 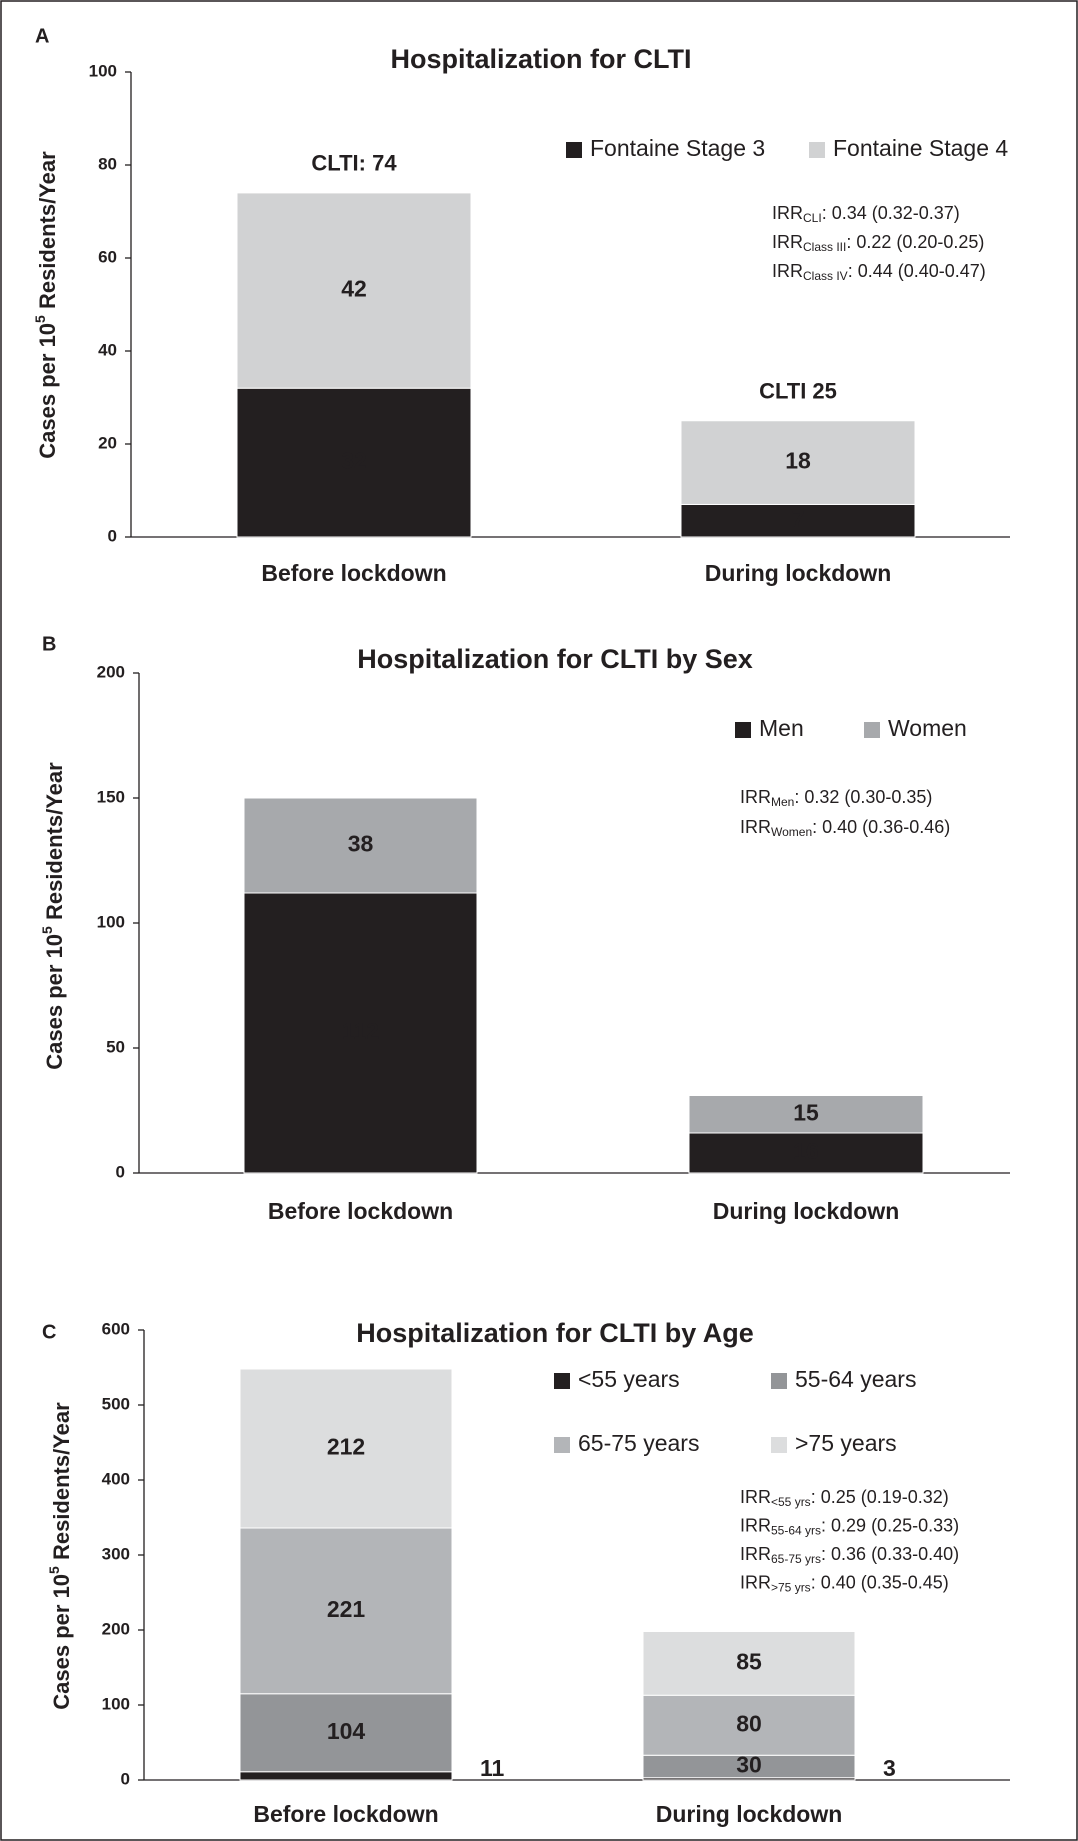 I want to click on legend-label: Women, so click(x=927, y=728).